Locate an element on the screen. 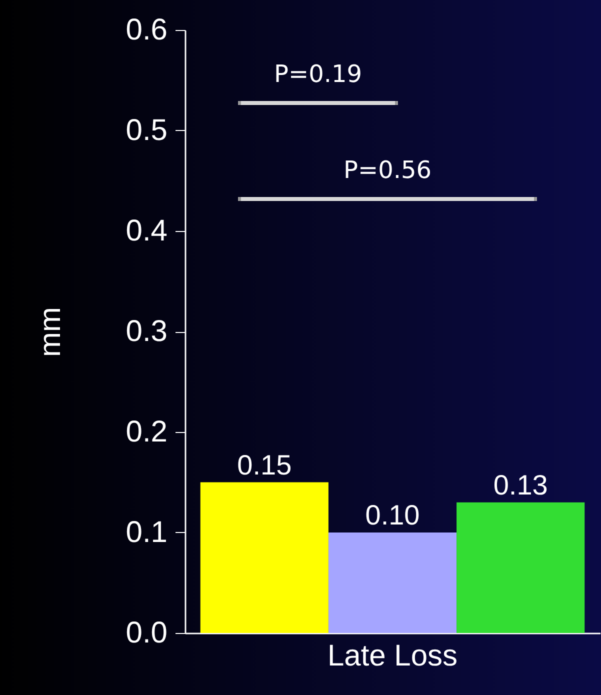 The width and height of the screenshot is (601, 695). data-label: 0.10 is located at coordinates (392, 515).